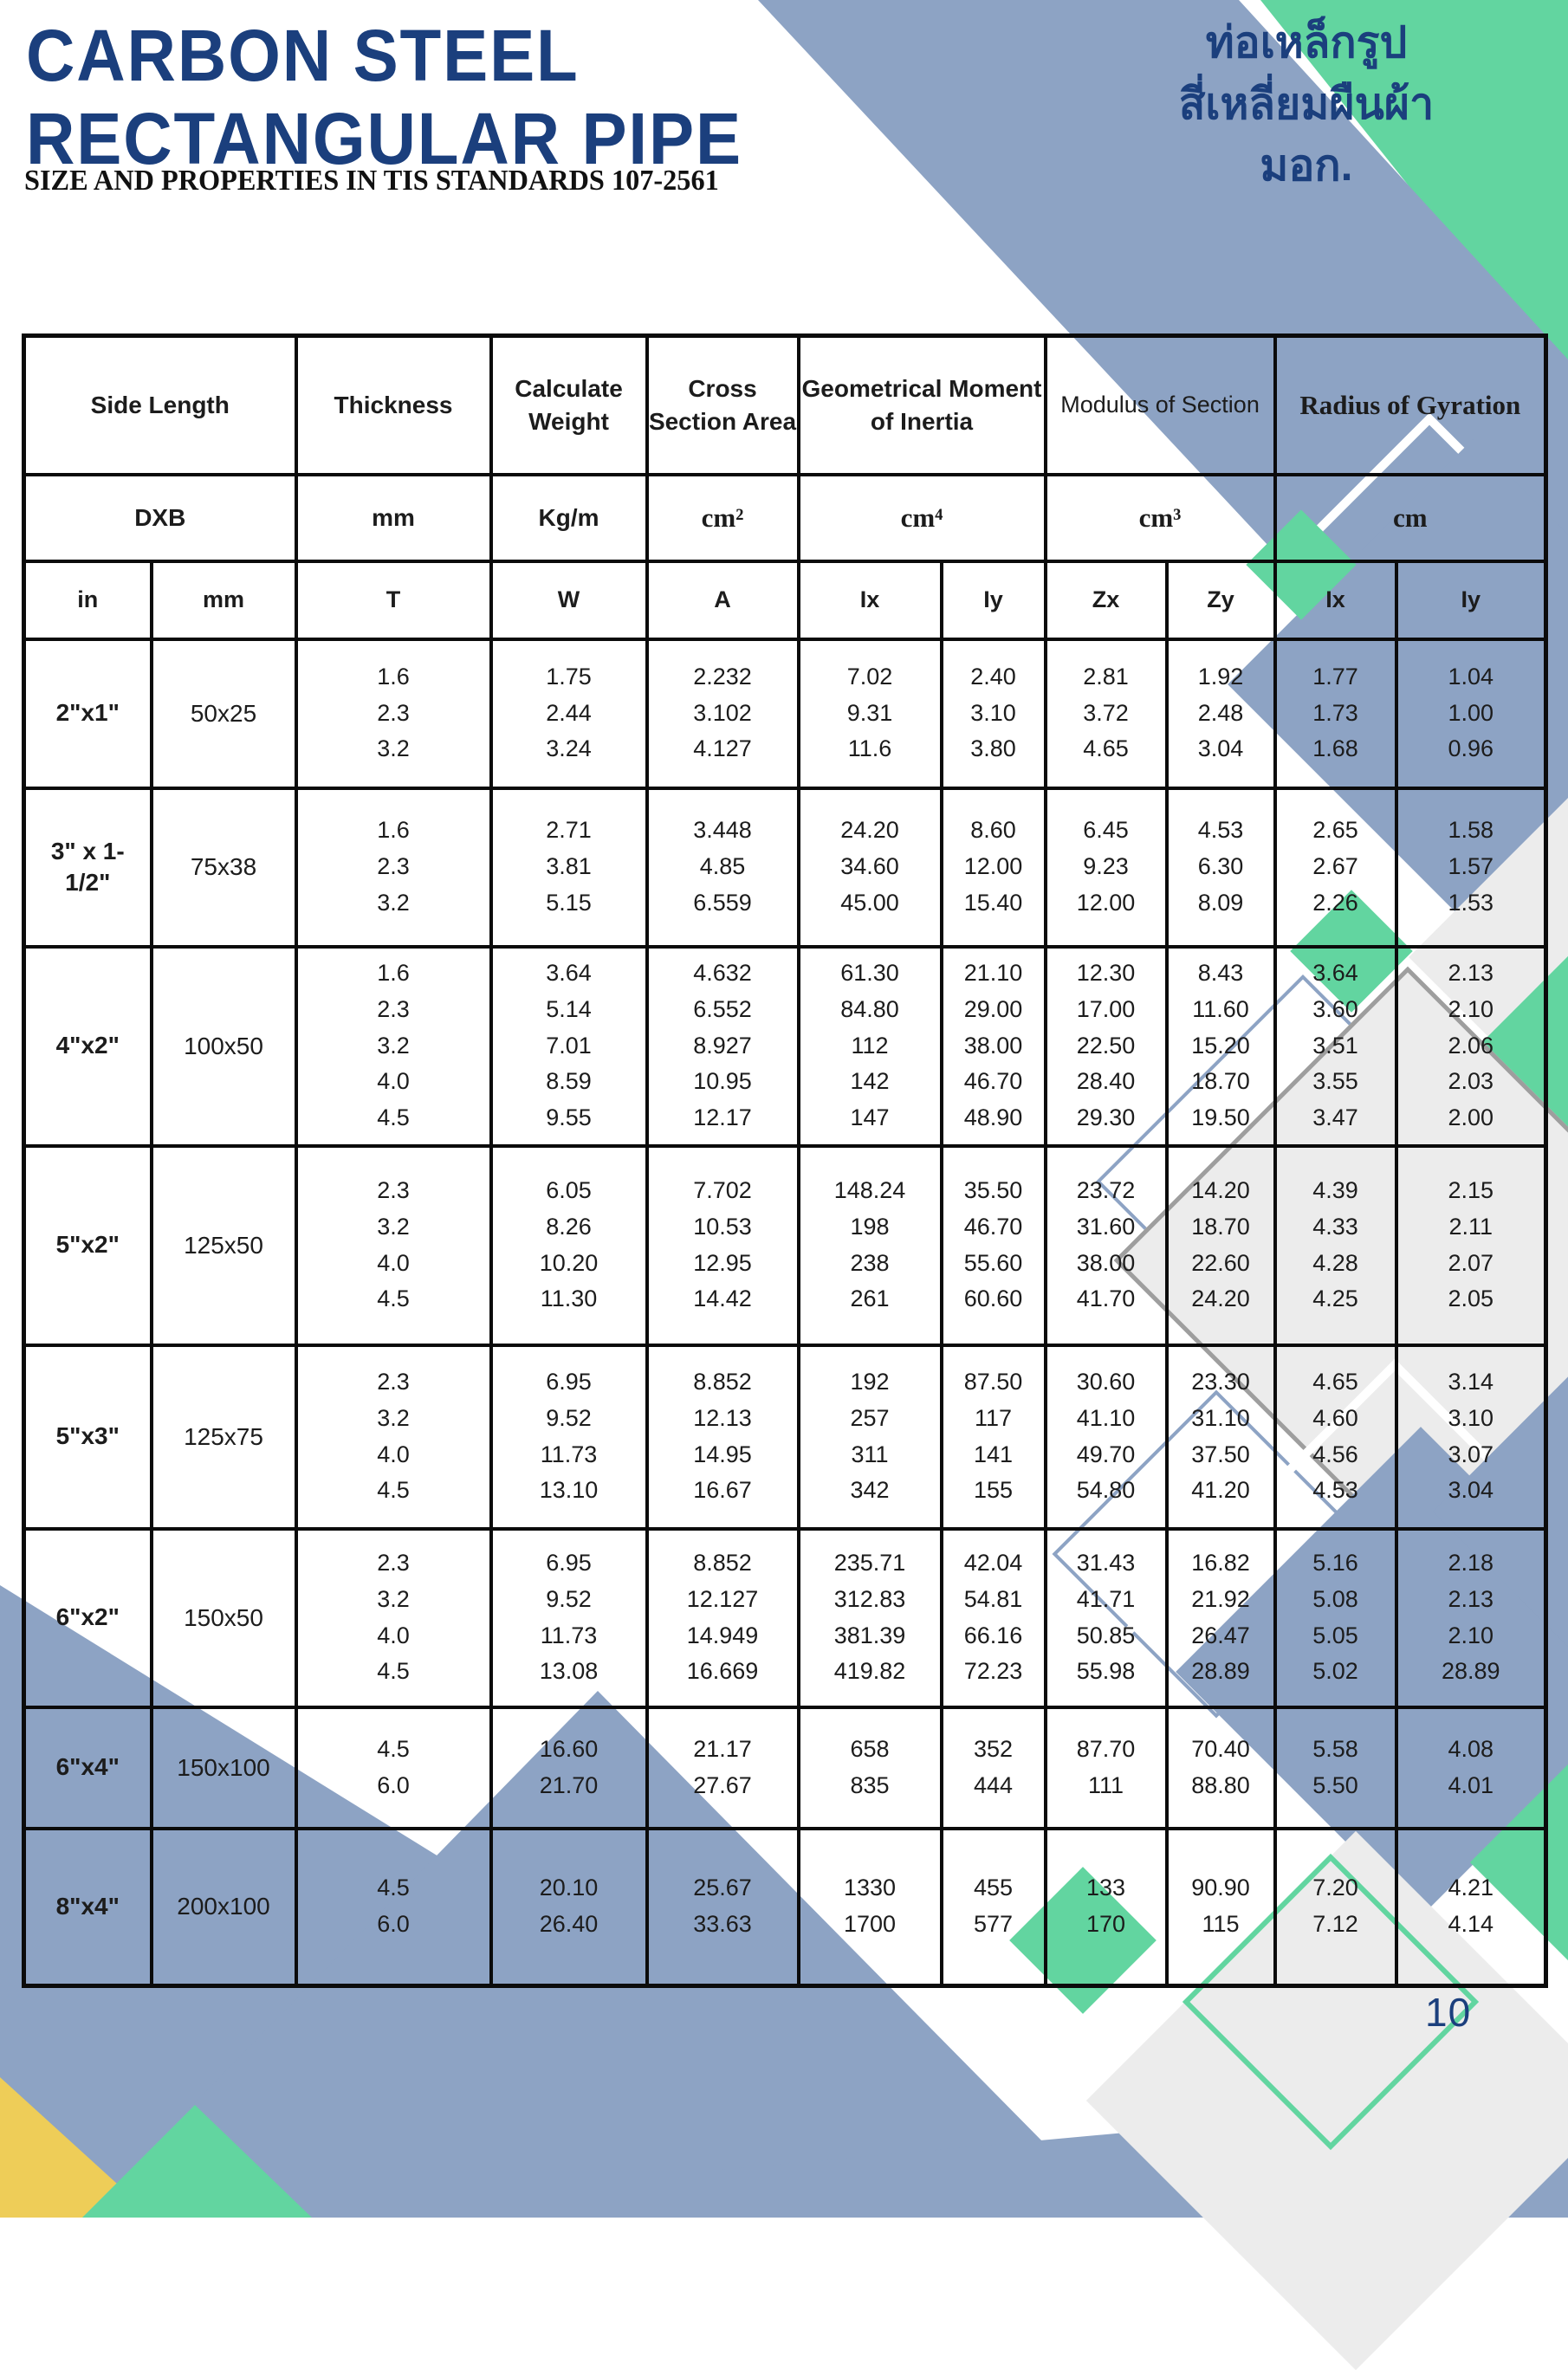 The image size is (1568, 2370). What do you see at coordinates (569, 1245) in the screenshot?
I see `cell-weight: 6.05 8.26 10.20 11.30` at bounding box center [569, 1245].